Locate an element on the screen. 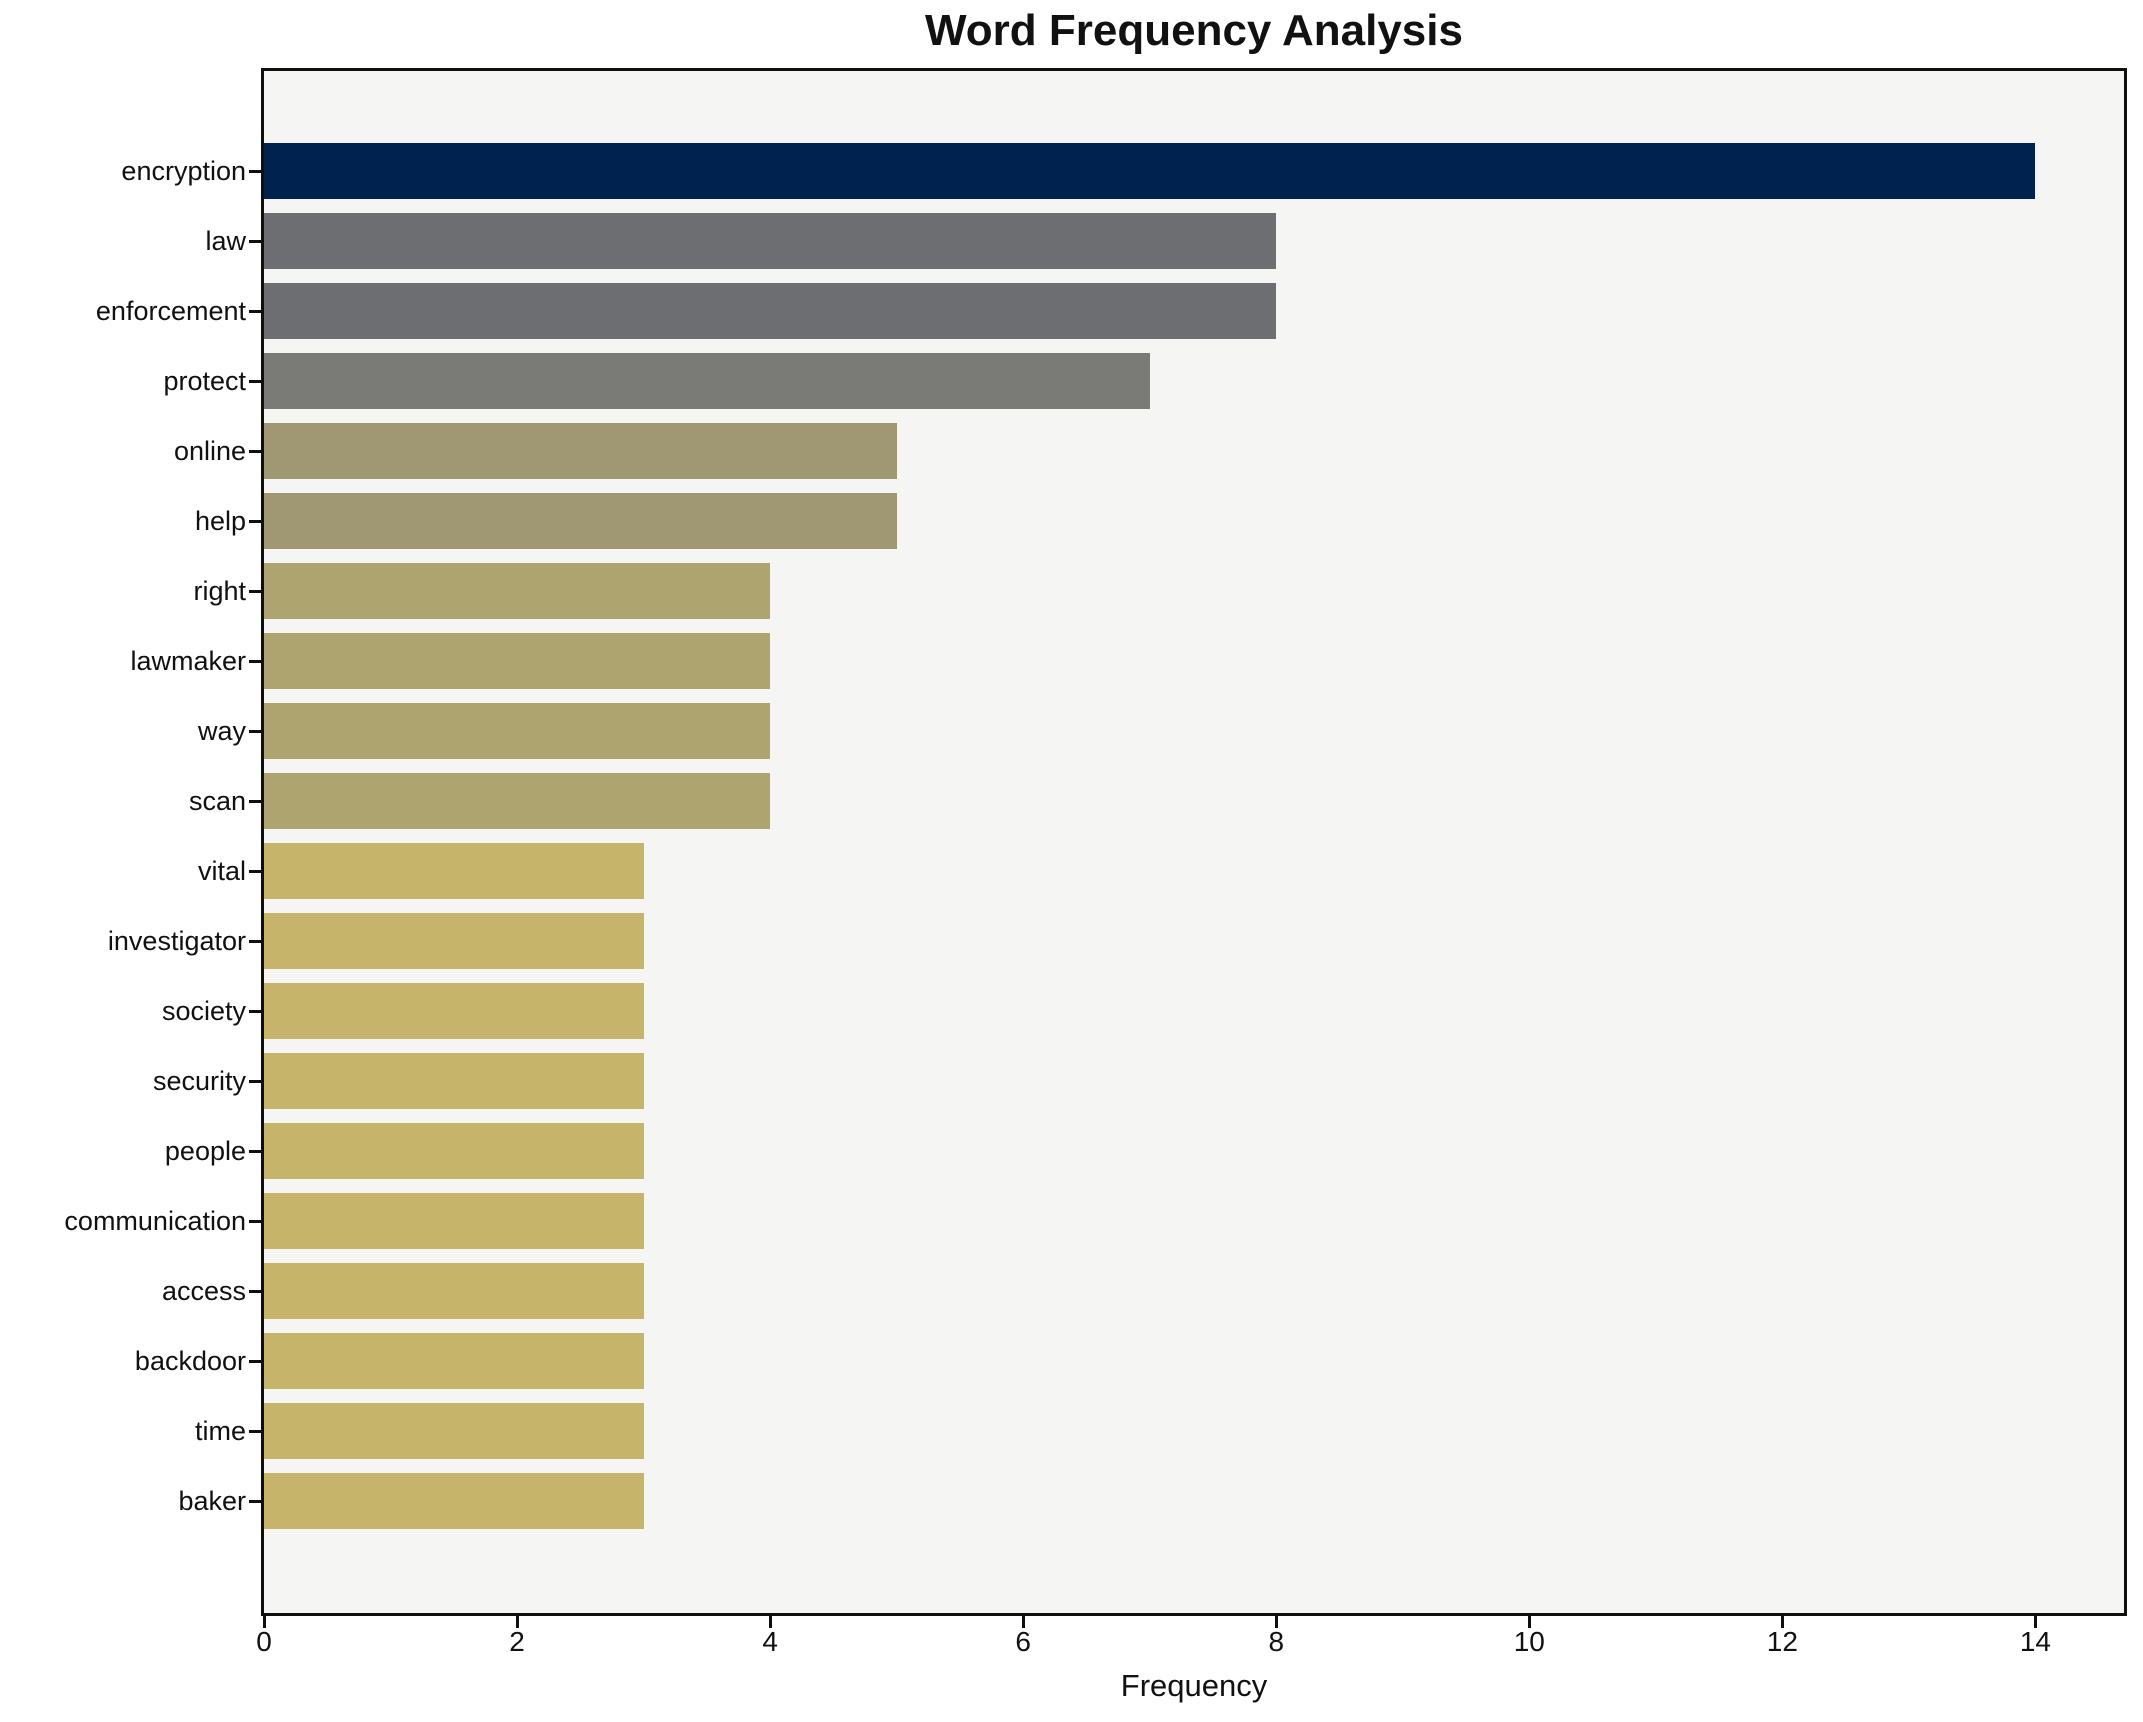 This screenshot has width=2143, height=1722. x-axis-label: Frequency is located at coordinates (1194, 1685).